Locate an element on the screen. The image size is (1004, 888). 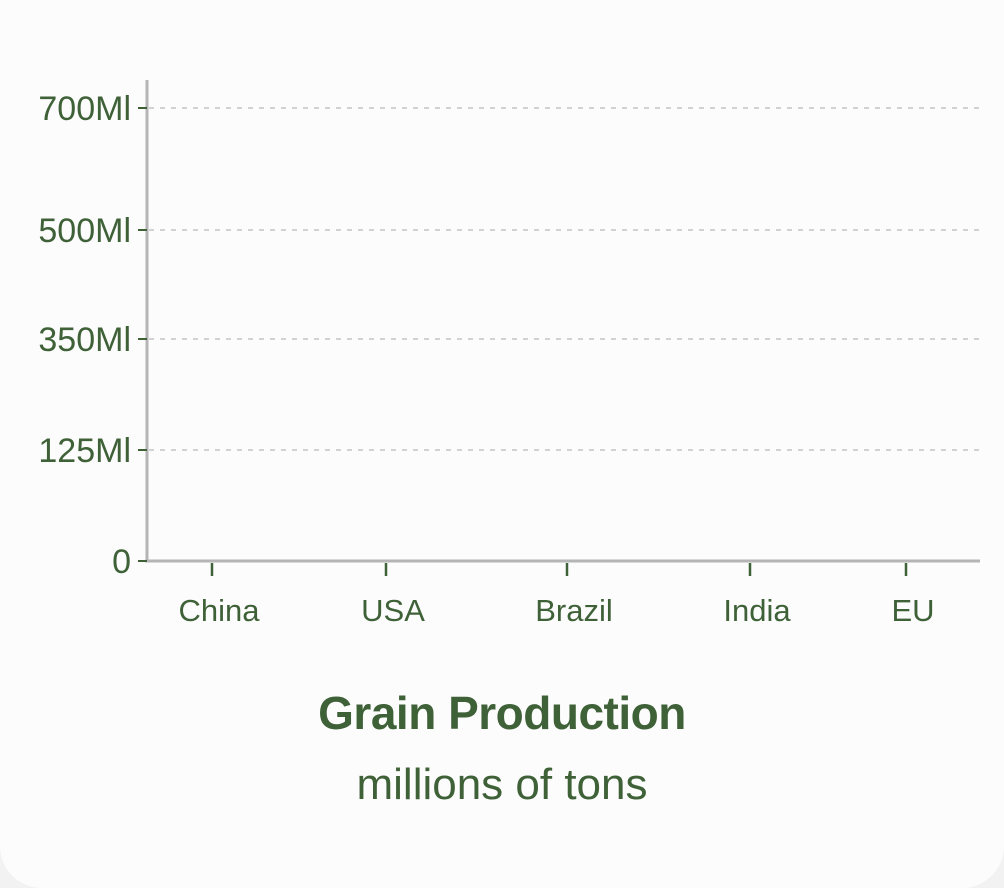
y-tick-label: 500Ml is located at coordinates (84, 231).